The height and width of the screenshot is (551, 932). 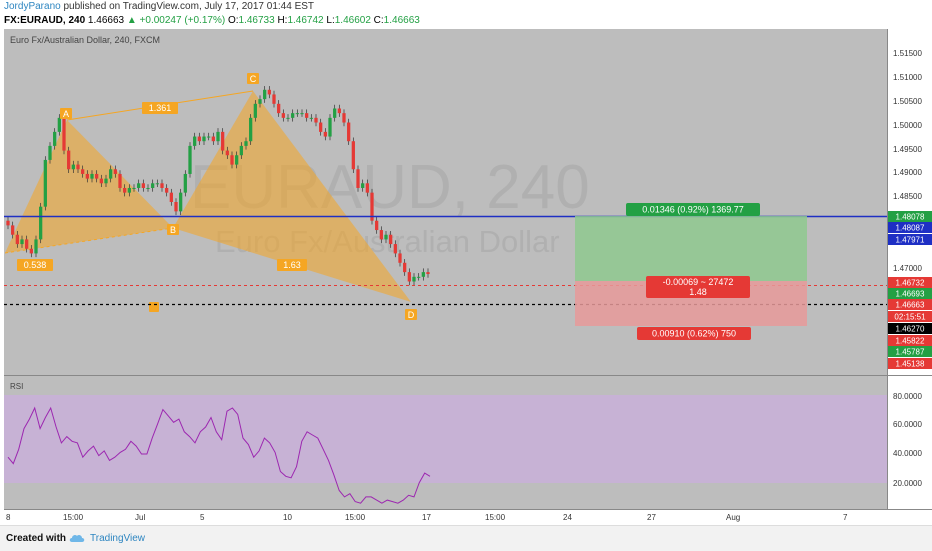 I want to click on high-label: H:, so click(x=282, y=20).